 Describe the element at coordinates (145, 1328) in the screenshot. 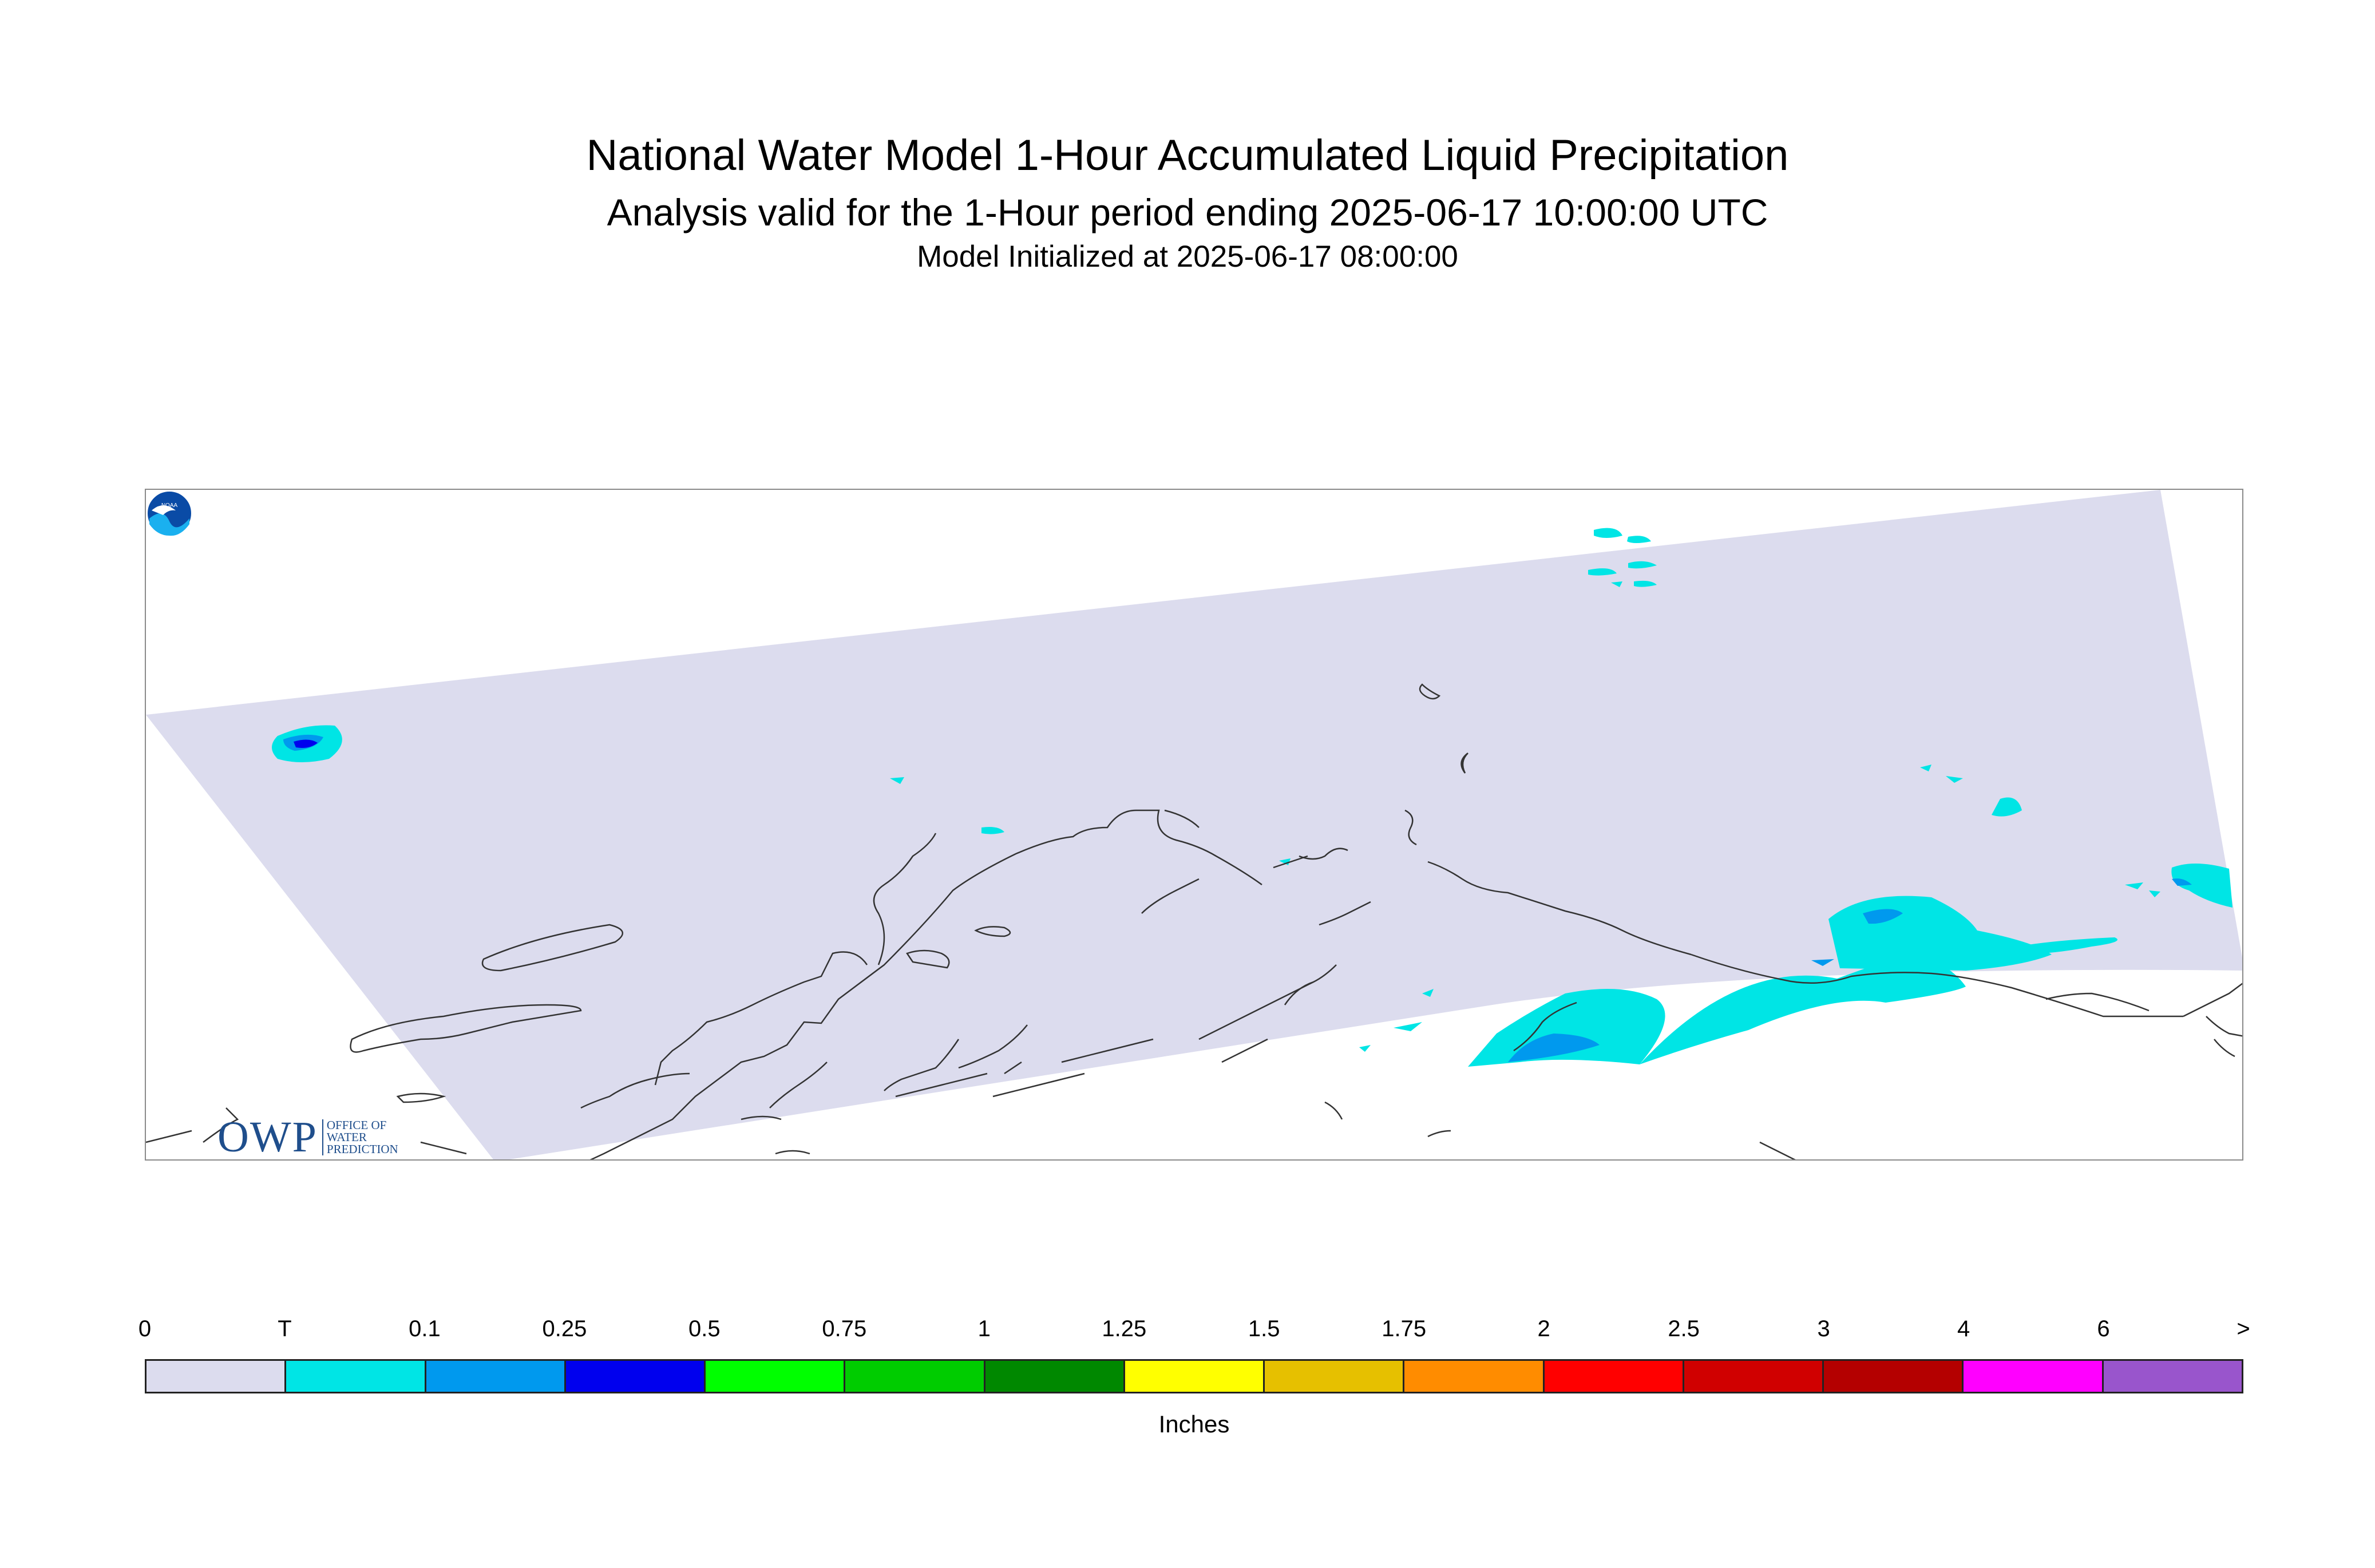

I see `legend-tick-label: 0` at that location.